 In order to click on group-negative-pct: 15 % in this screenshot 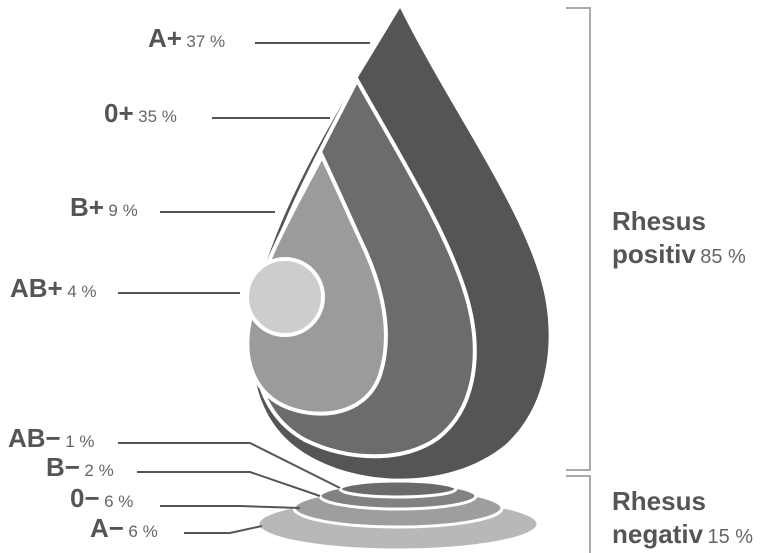, I will do `click(730, 536)`.